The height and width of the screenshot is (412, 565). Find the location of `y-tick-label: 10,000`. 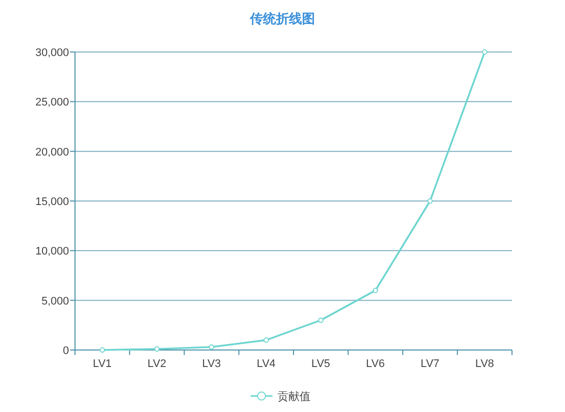

y-tick-label: 10,000 is located at coordinates (52, 252).